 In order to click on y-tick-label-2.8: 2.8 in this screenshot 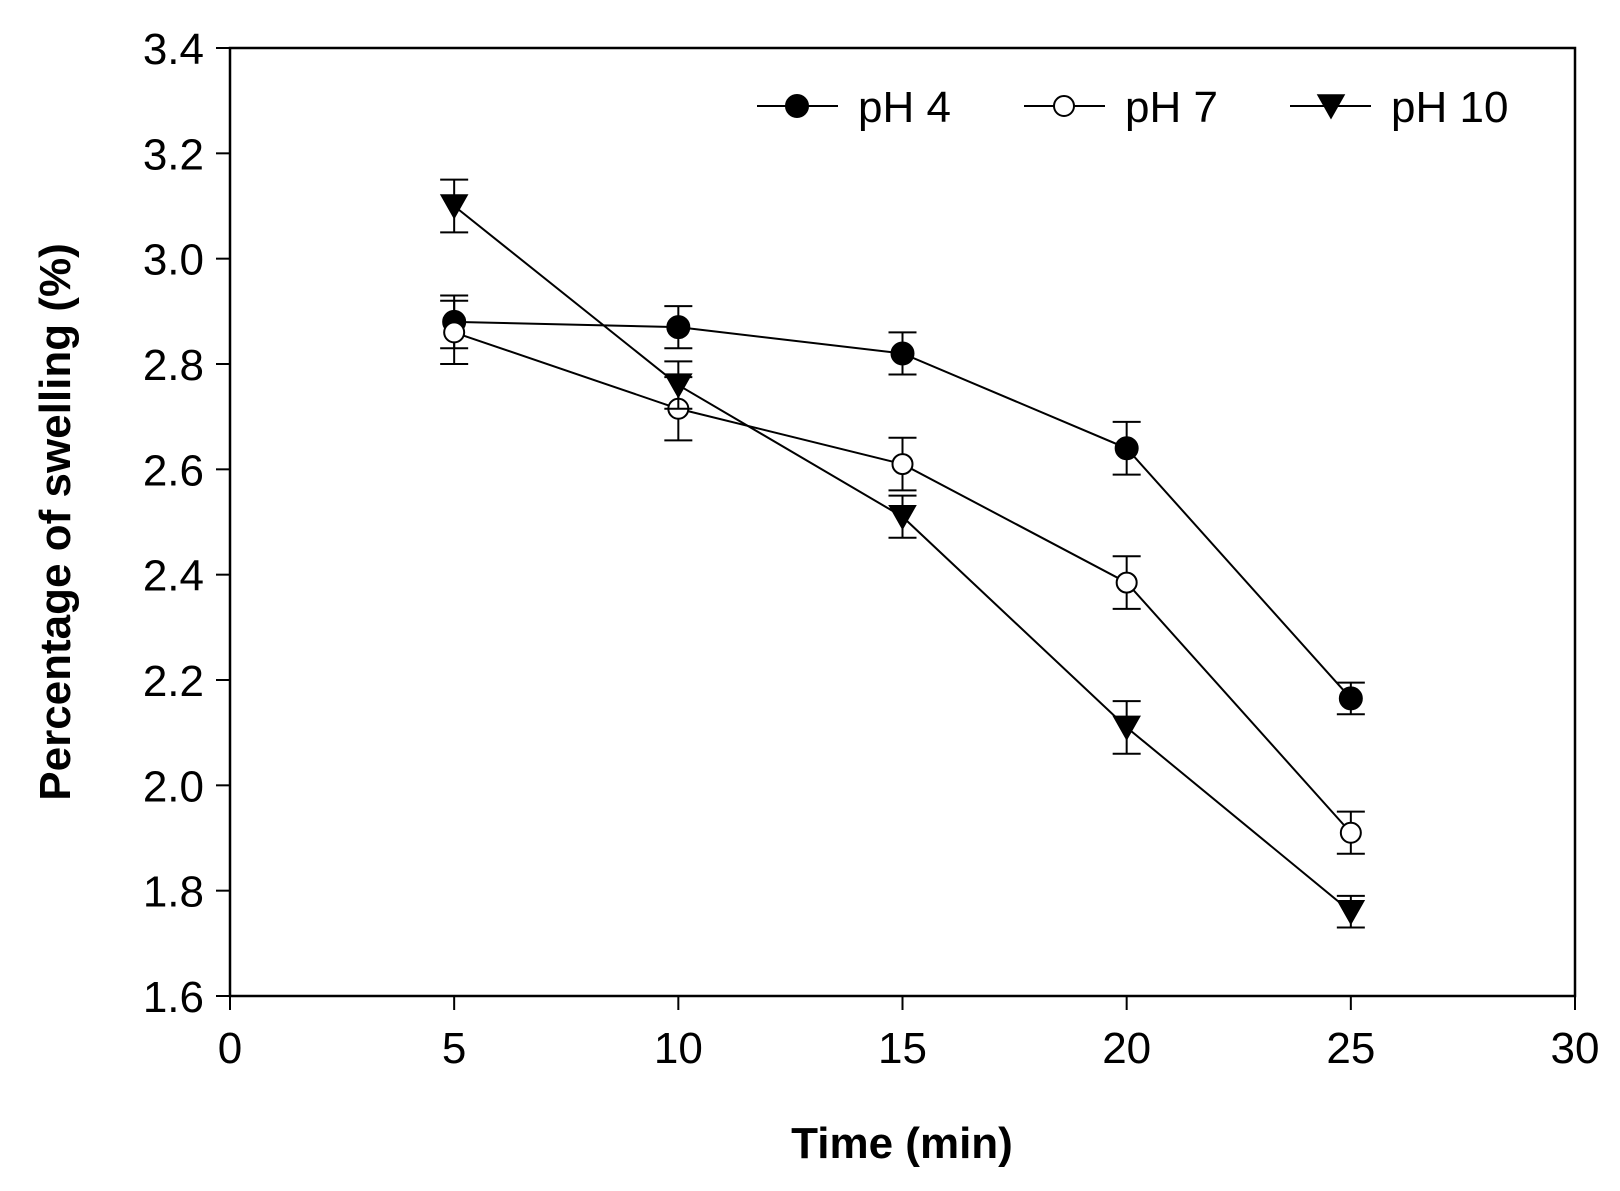, I will do `click(173, 365)`.